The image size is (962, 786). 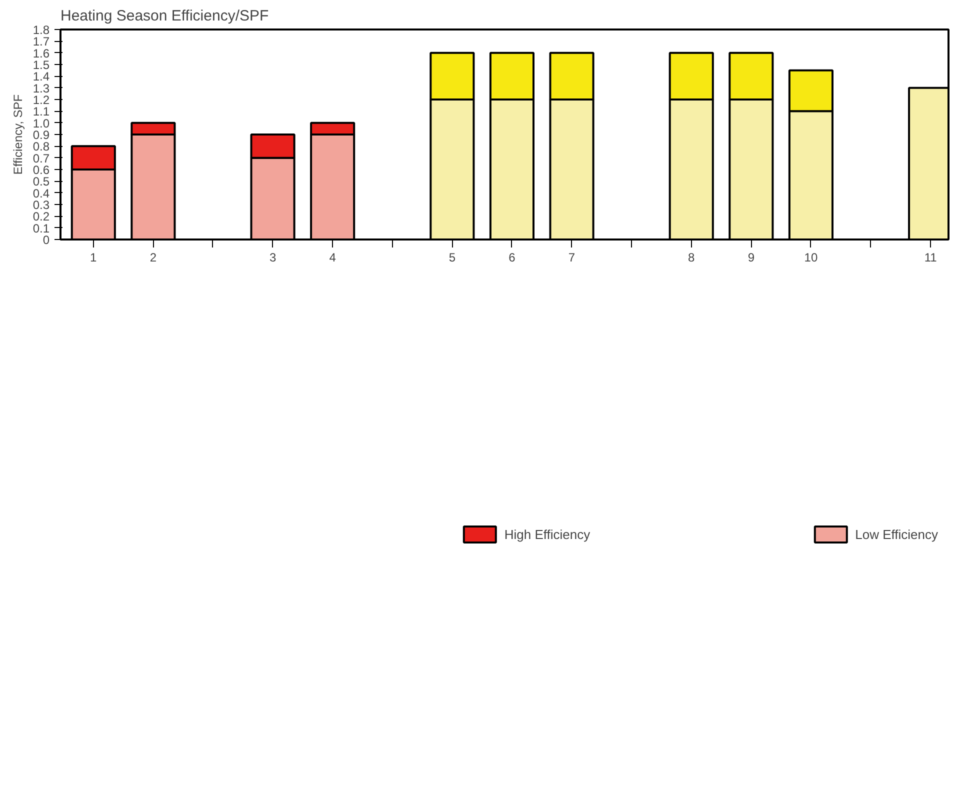 What do you see at coordinates (41, 77) in the screenshot?
I see `y-tick-label: 1.4` at bounding box center [41, 77].